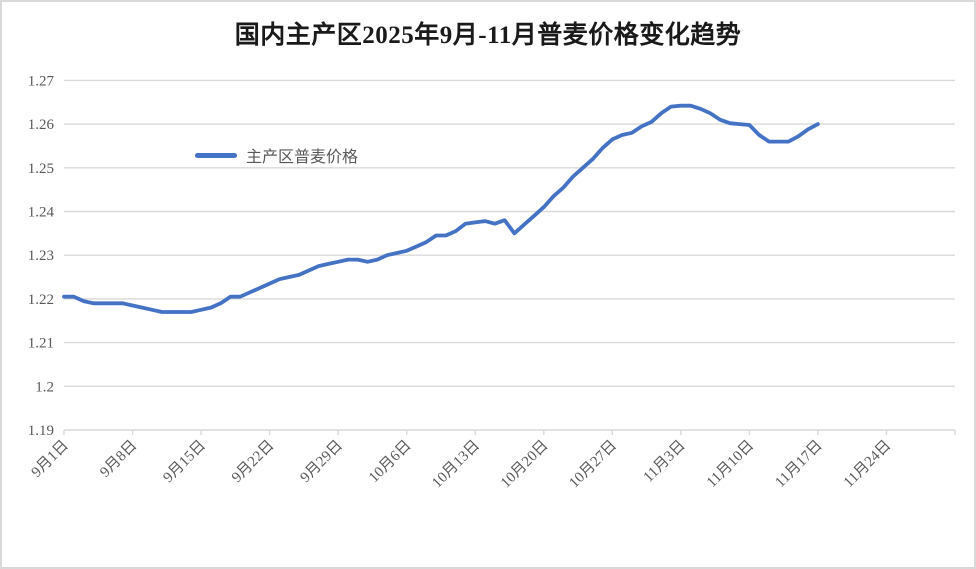 Image resolution: width=976 pixels, height=569 pixels. I want to click on x-tick-label: 9月15日, so click(184, 462).